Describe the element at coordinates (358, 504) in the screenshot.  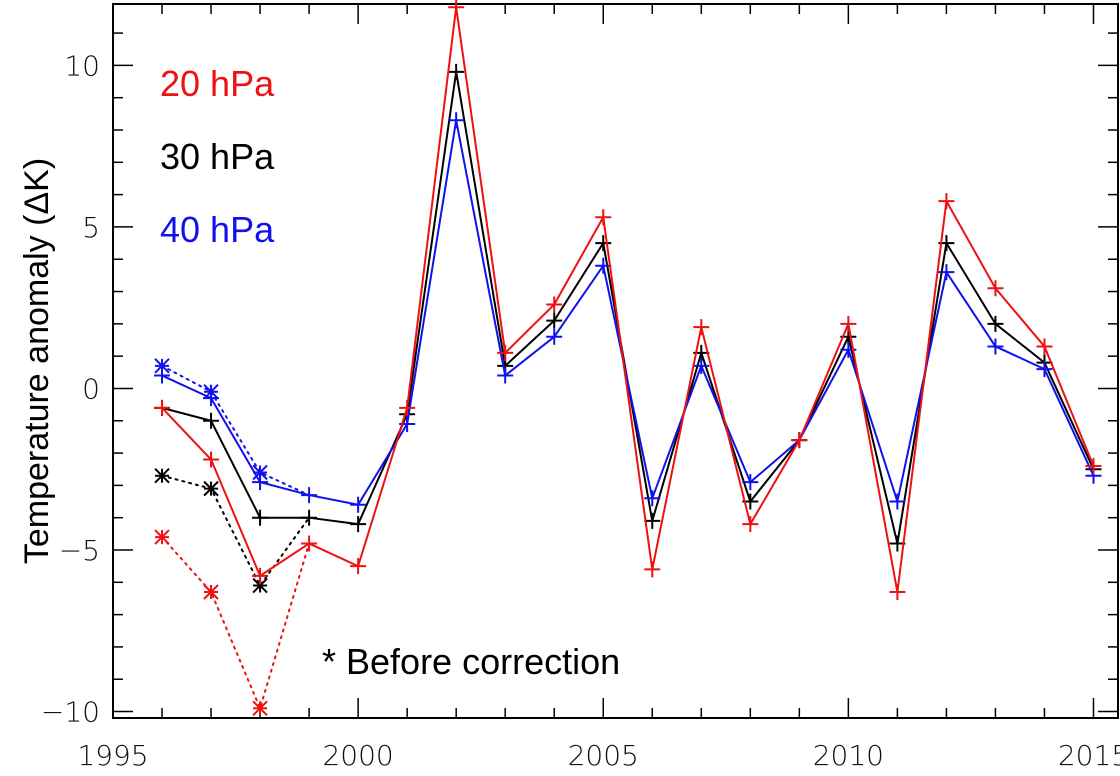
I see `series-point-40hpa-2000` at that location.